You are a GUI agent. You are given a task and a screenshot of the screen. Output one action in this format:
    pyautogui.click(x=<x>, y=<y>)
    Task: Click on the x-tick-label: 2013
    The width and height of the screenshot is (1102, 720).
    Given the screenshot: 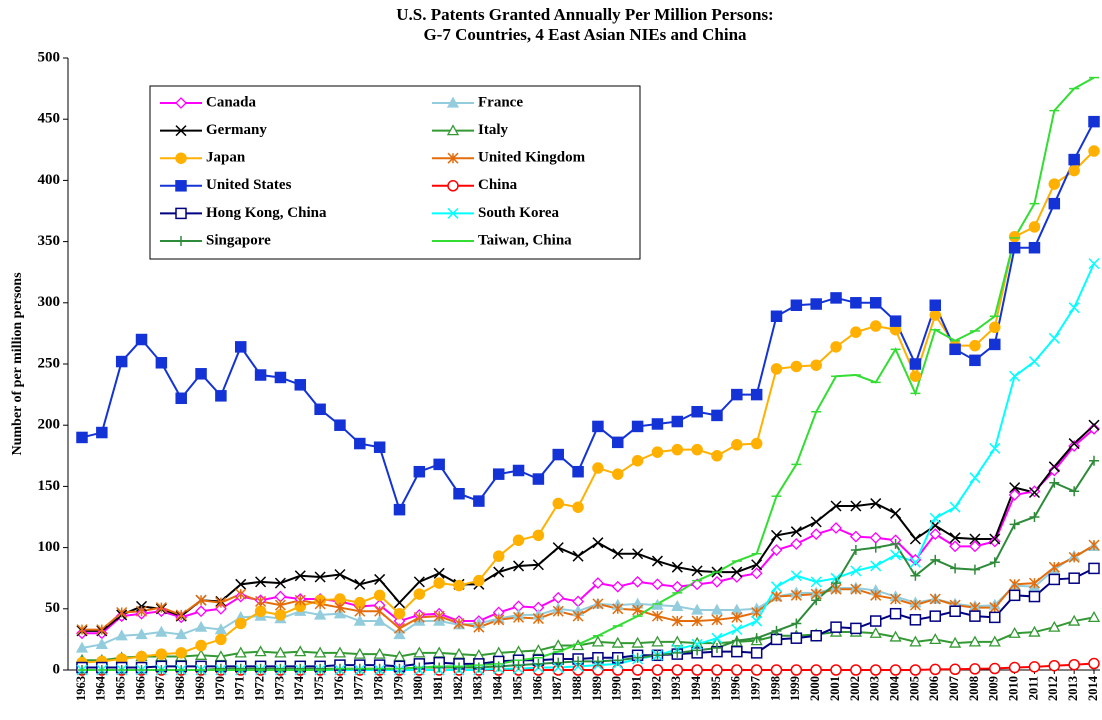 What is the action you would take?
    pyautogui.click(x=1073, y=688)
    